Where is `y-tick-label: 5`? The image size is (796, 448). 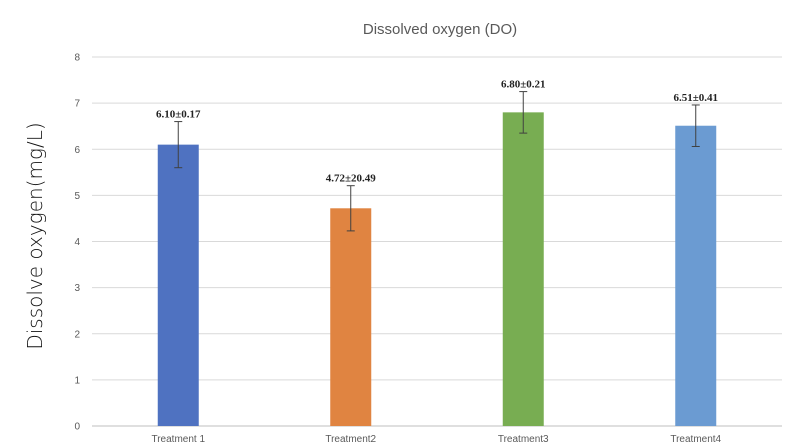
y-tick-label: 5 is located at coordinates (77, 196).